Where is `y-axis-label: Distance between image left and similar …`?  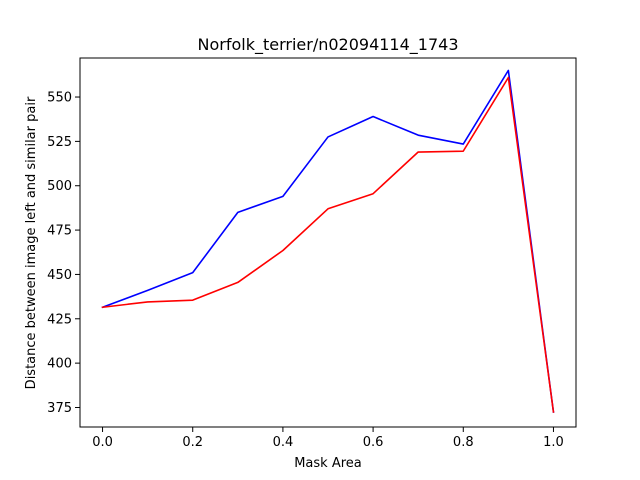 y-axis-label: Distance between image left and similar … is located at coordinates (31, 242).